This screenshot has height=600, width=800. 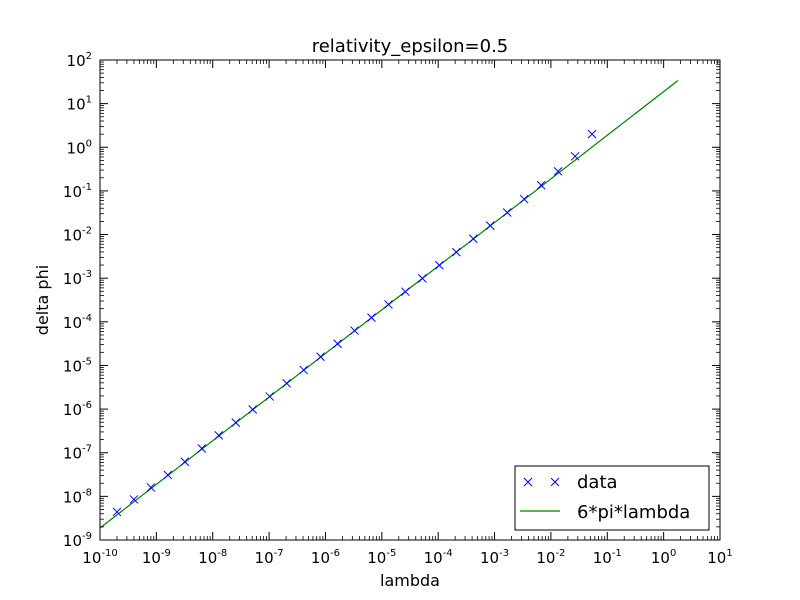 What do you see at coordinates (719, 557) in the screenshot?
I see `x-tick-label: 10¹` at bounding box center [719, 557].